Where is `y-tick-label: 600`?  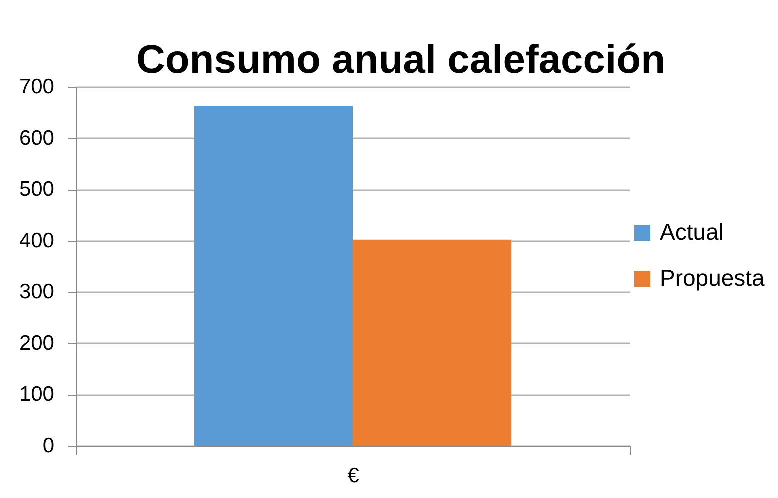 y-tick-label: 600 is located at coordinates (36, 138).